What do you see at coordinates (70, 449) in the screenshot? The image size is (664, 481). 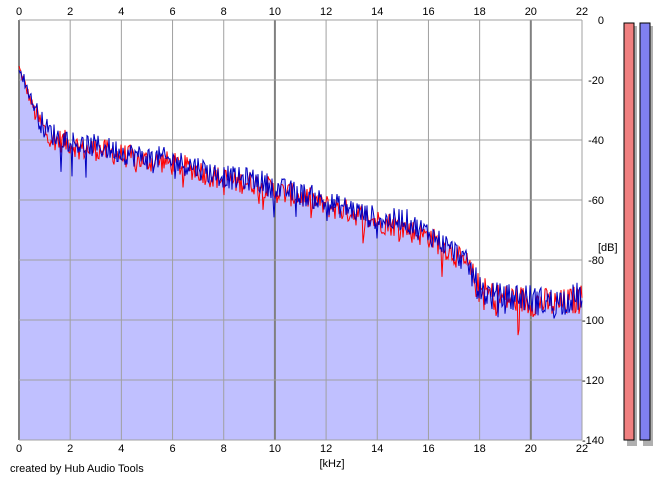 I see `x-tick-label-bottom: 2` at bounding box center [70, 449].